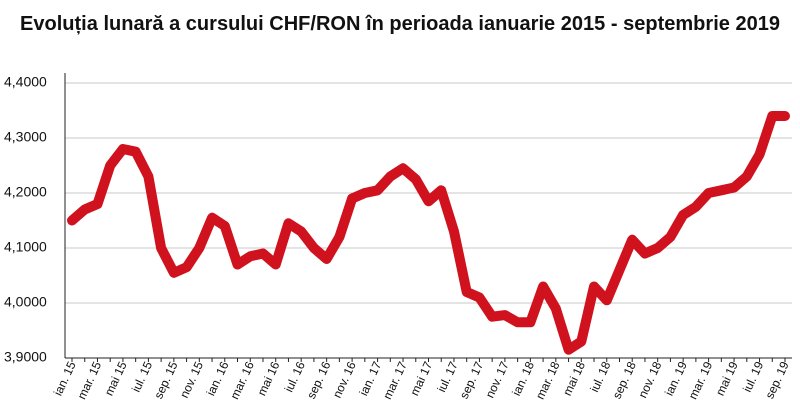 The height and width of the screenshot is (413, 800). Describe the element at coordinates (727, 378) in the screenshot. I see `x-tick-label: mai 19` at that location.